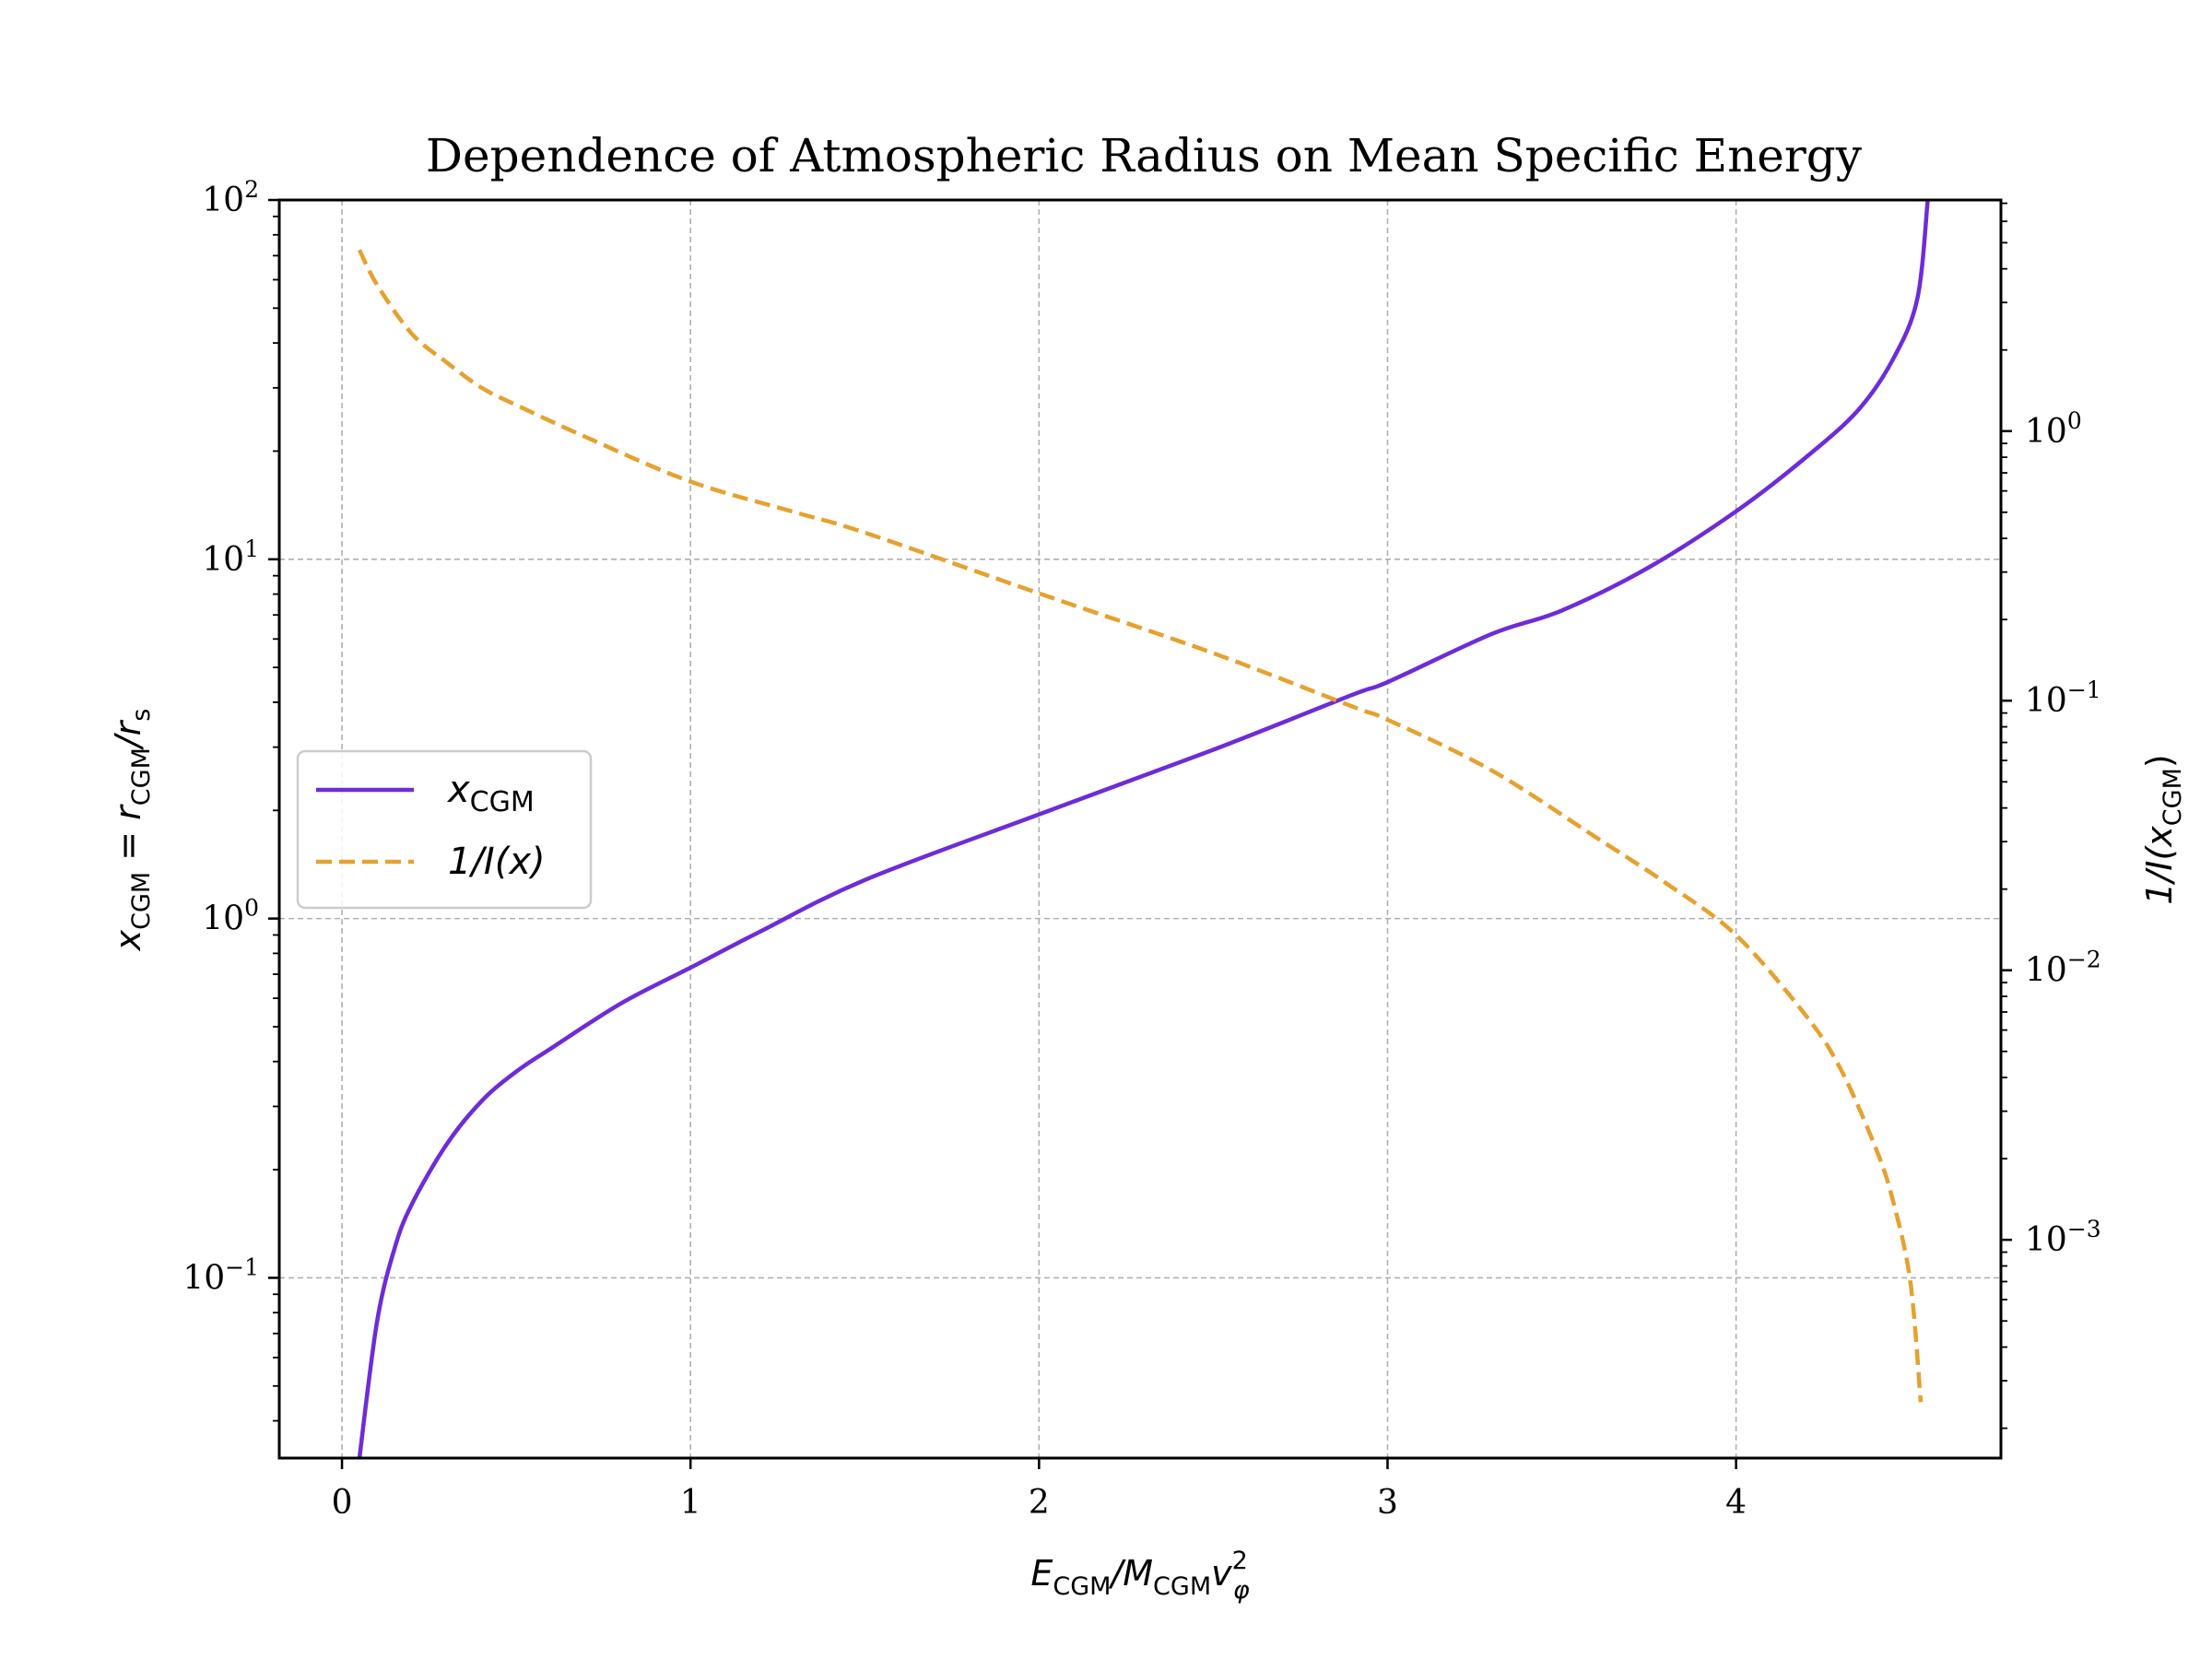 The width and height of the screenshot is (2212, 1659). I want to click on left-y-tick-label: 10², so click(230, 197).